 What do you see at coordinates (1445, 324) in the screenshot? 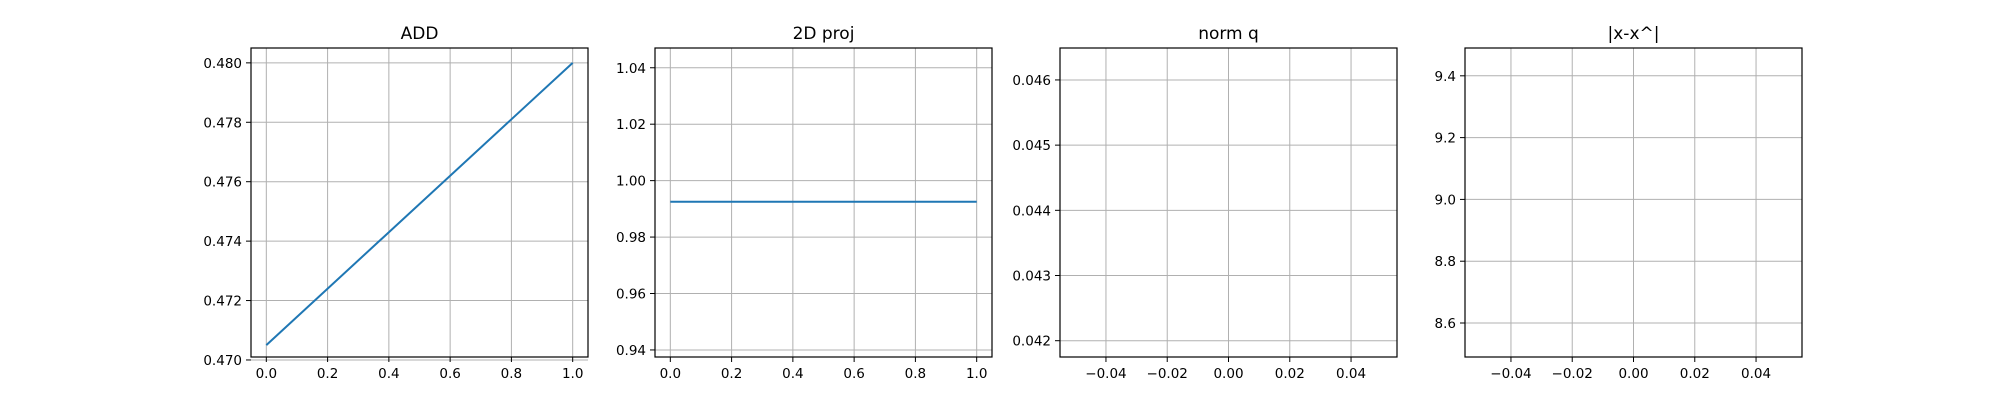
I see `y-tick-label: 8.6` at bounding box center [1445, 324].